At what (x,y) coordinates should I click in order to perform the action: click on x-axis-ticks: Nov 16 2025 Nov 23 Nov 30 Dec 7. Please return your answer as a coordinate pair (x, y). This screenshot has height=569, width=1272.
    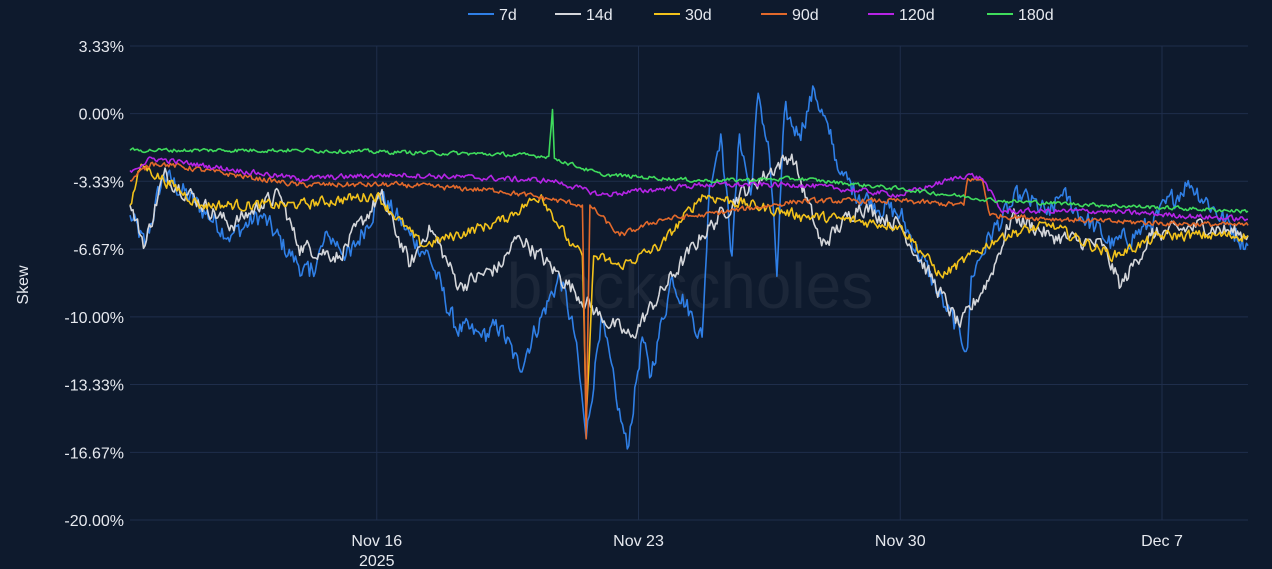
    Looking at the image, I should click on (767, 551).